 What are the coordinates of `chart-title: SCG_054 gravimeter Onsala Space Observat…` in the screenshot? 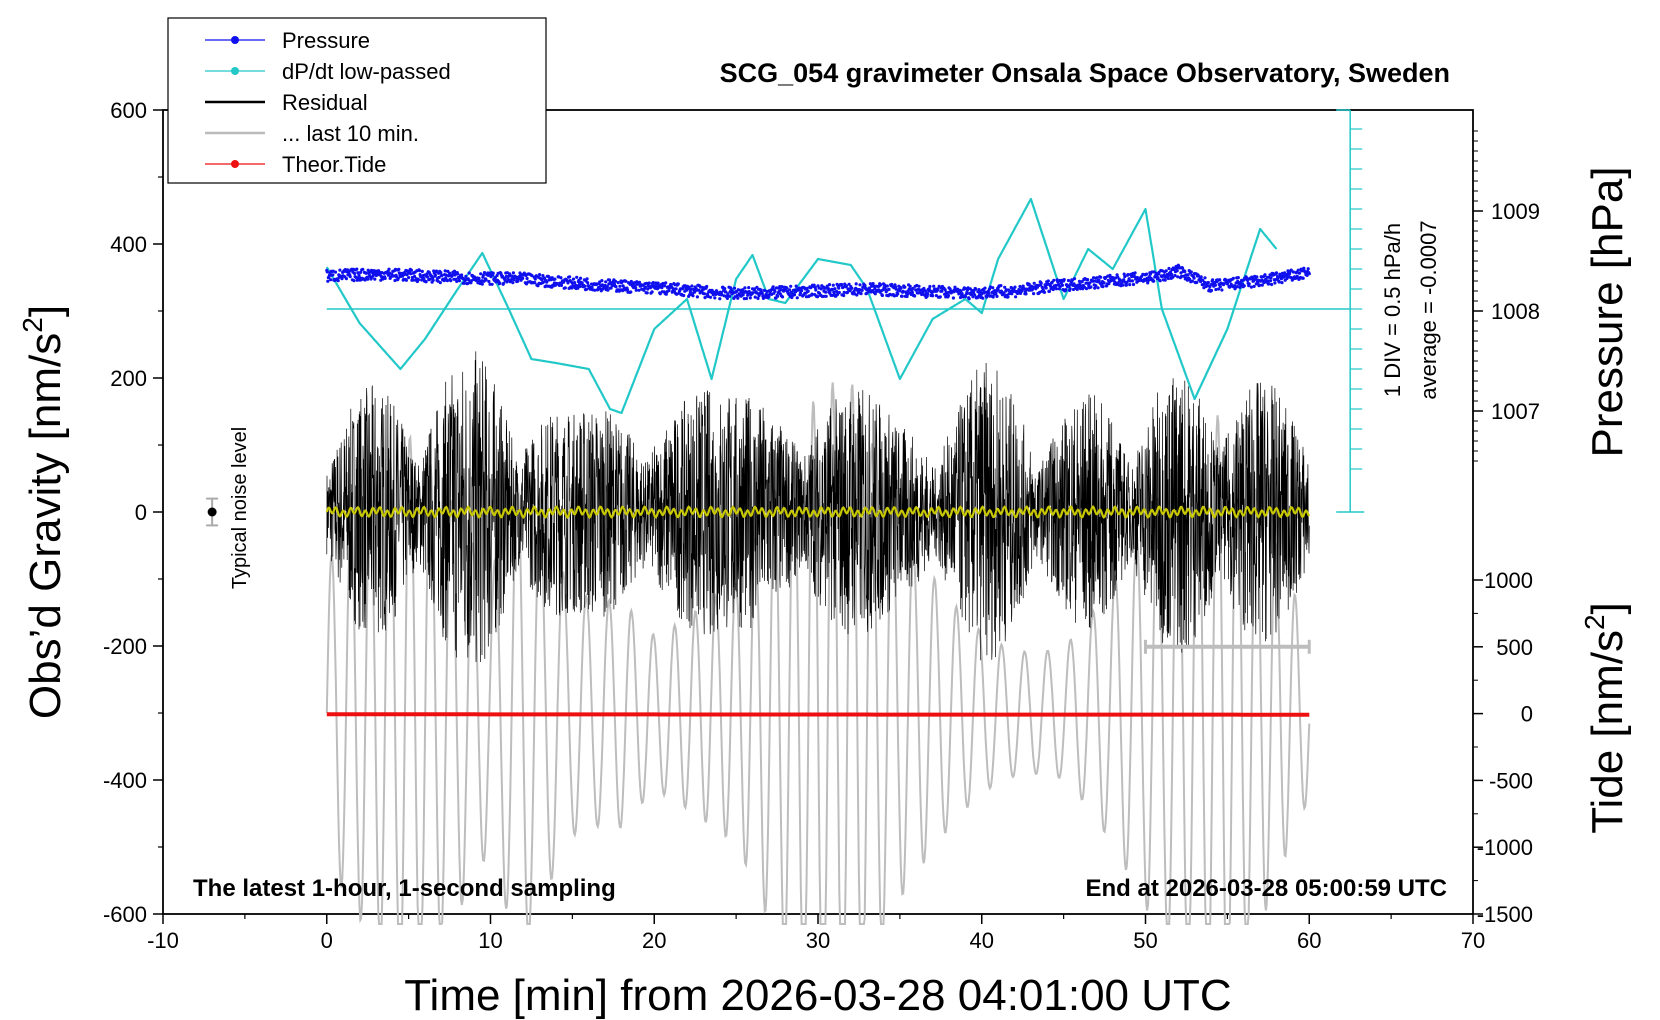 It's located at (1085, 73).